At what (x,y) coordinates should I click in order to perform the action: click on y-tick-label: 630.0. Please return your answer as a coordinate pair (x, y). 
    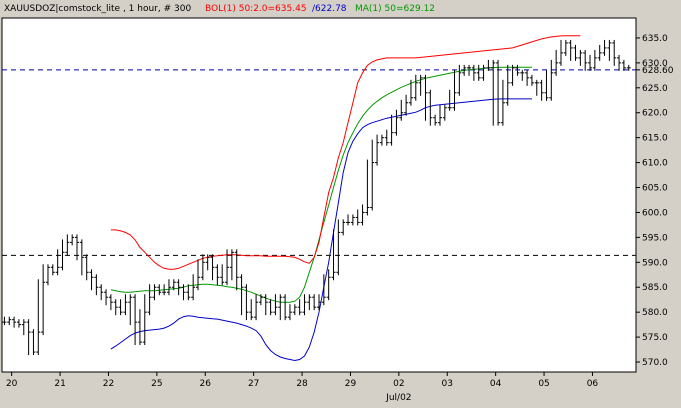
    Looking at the image, I should click on (655, 64).